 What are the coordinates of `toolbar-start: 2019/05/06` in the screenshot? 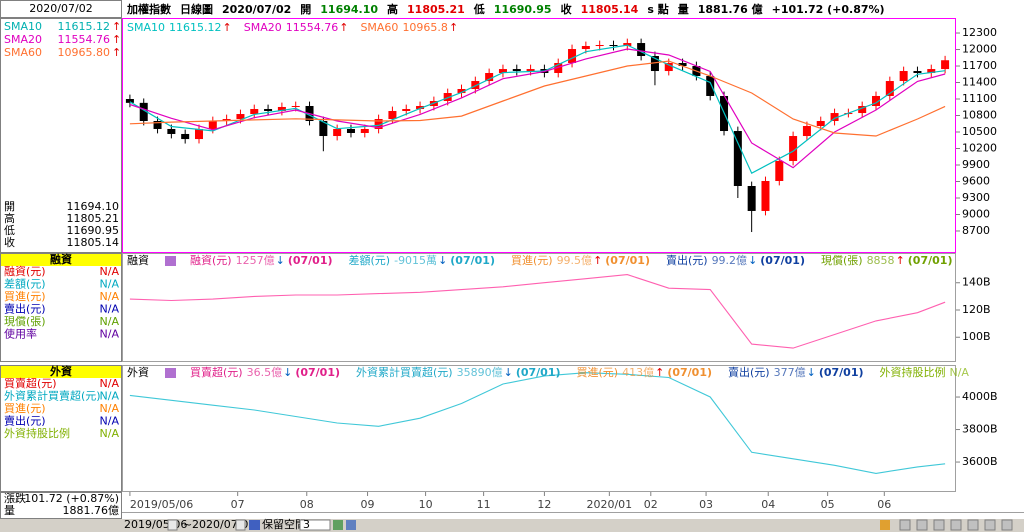 It's located at (155, 524).